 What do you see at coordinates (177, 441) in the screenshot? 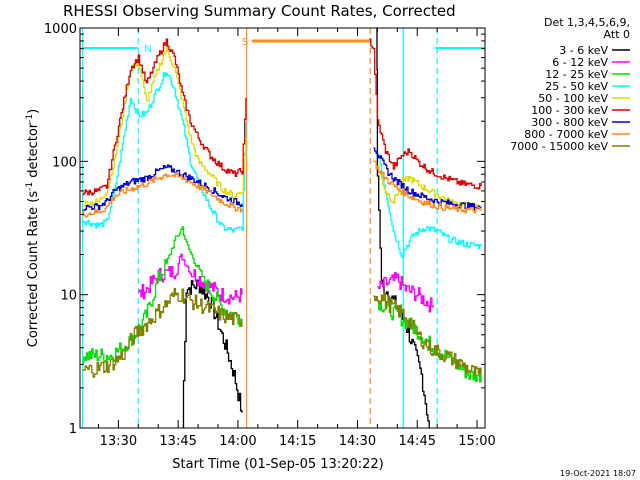
I see `x-tick-label: 13:45` at bounding box center [177, 441].